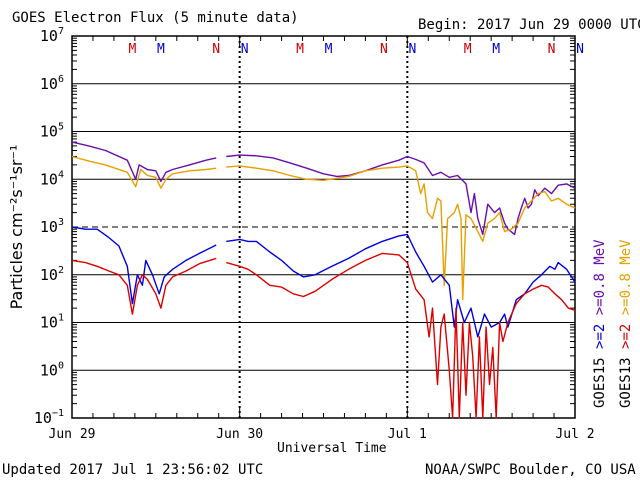  What do you see at coordinates (52, 322) in the screenshot?
I see `y-tick-label: 10¹` at bounding box center [52, 322].